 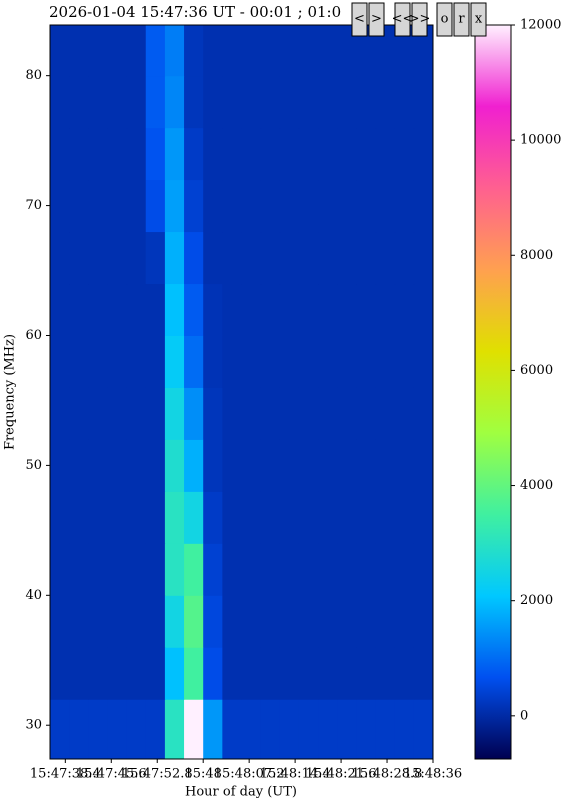 I want to click on button-label: x, so click(x=479, y=19).